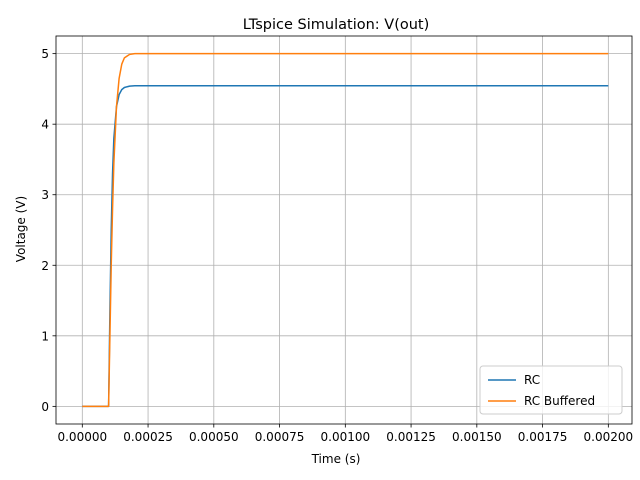 The image size is (640, 480). What do you see at coordinates (336, 25) in the screenshot?
I see `chart-title: LTspice Simulation: V(out)` at bounding box center [336, 25].